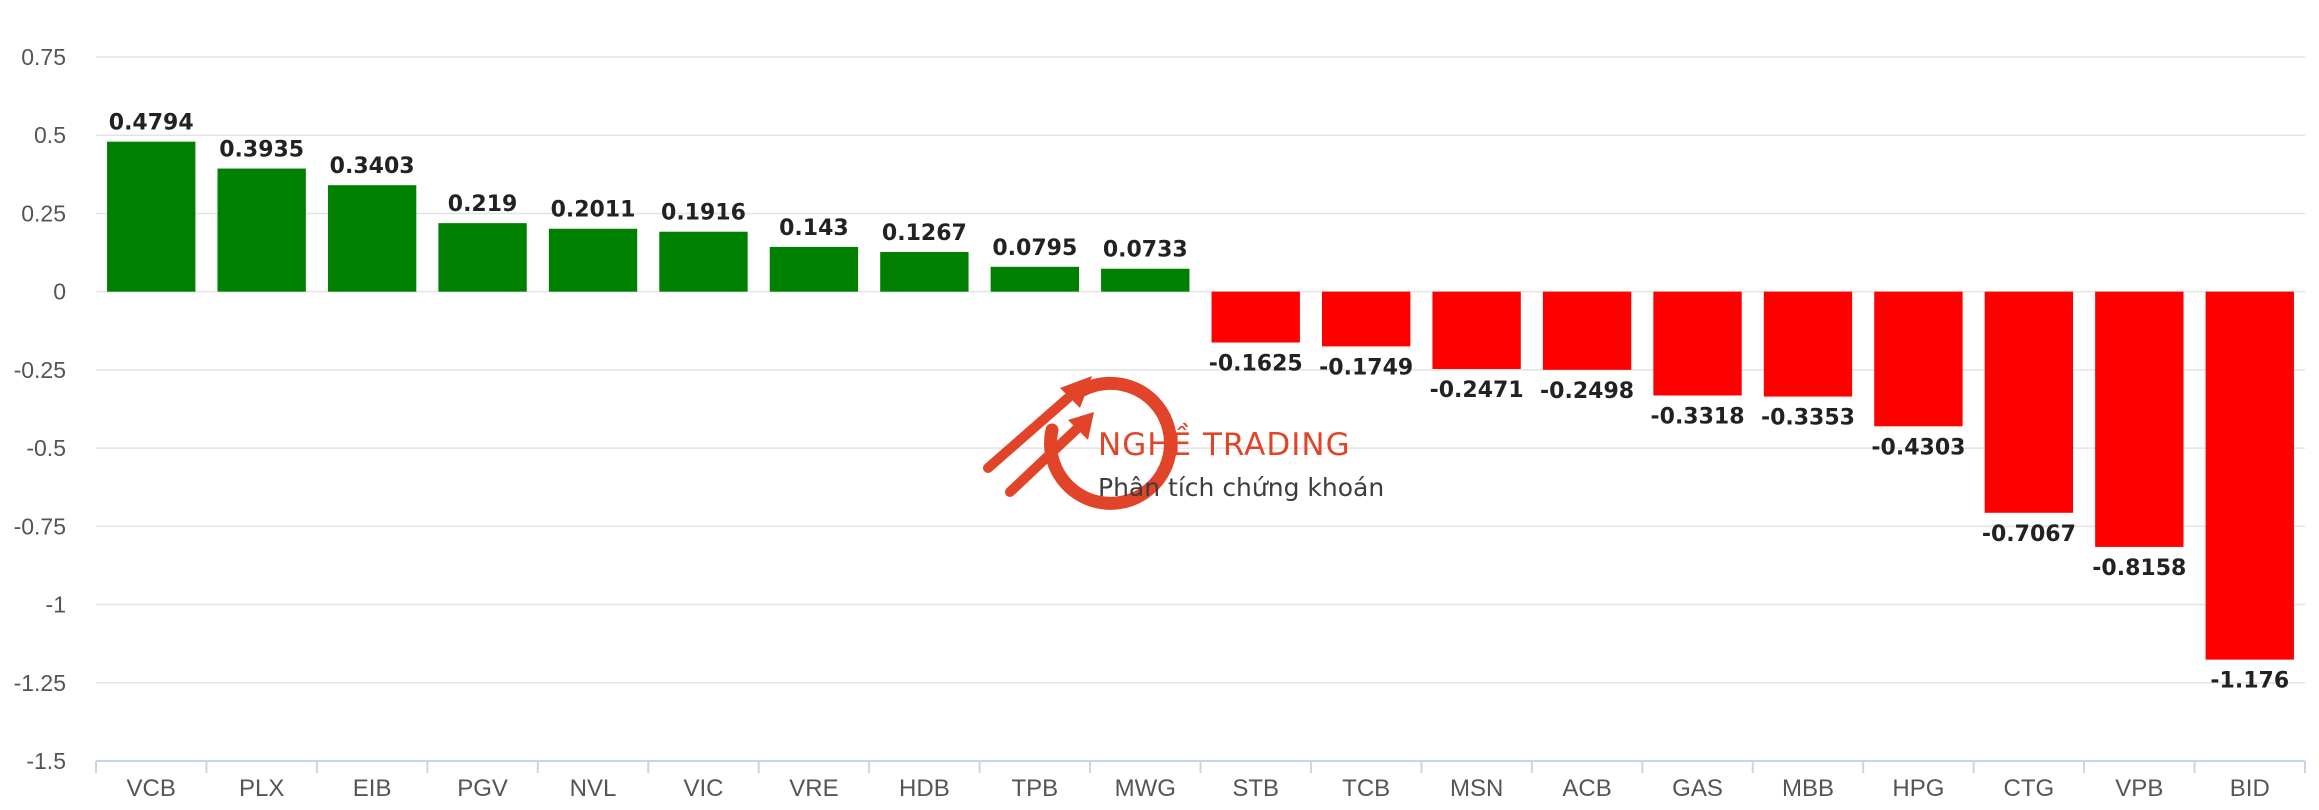 The width and height of the screenshot is (2319, 810). What do you see at coordinates (40, 526) in the screenshot?
I see `y-tick-label: -0.75` at bounding box center [40, 526].